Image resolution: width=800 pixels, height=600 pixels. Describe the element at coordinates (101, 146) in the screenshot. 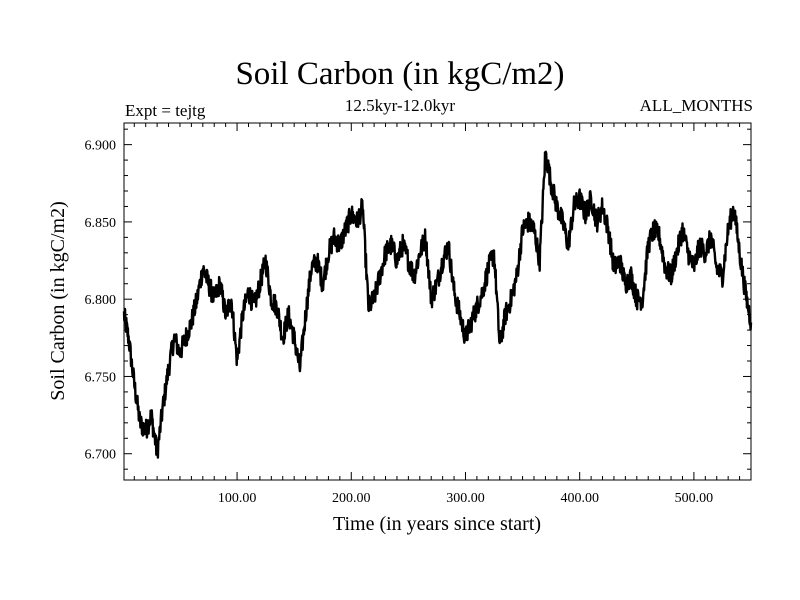

I see `y-tick-label: 6.900` at that location.